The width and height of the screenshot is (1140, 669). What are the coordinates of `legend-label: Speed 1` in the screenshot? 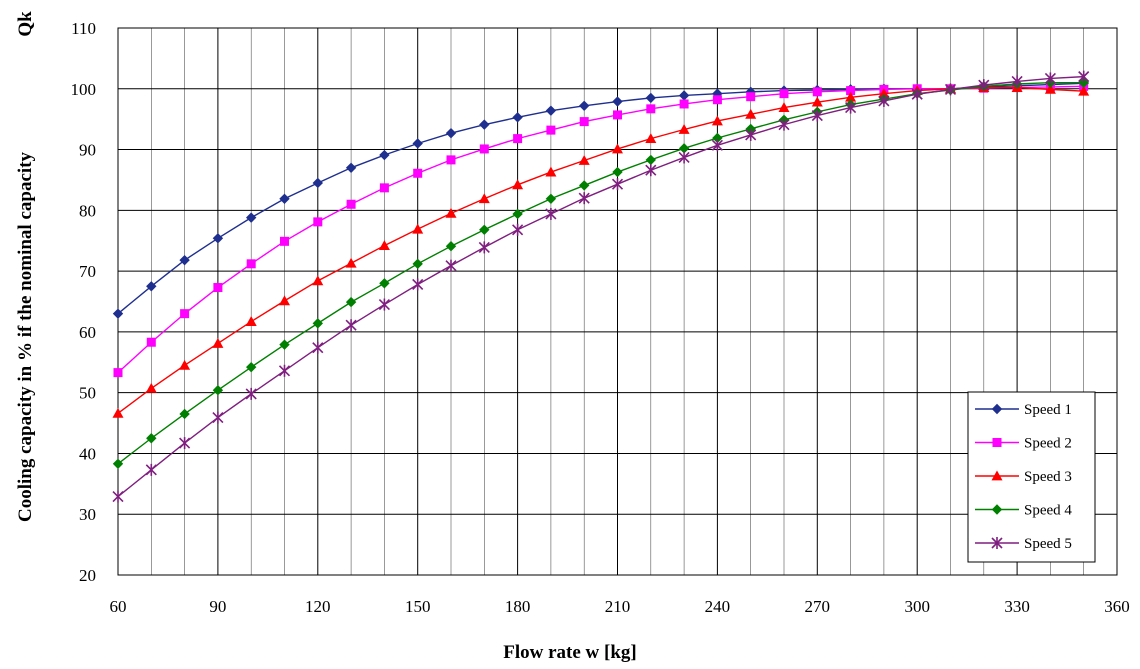 It's located at (1048, 410).